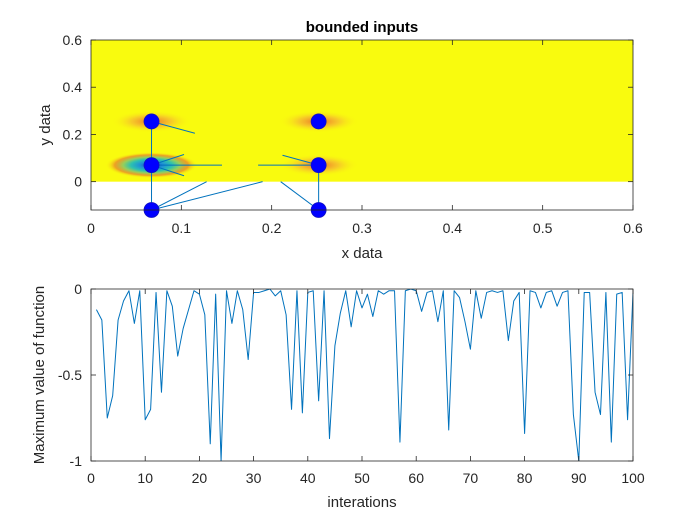  What do you see at coordinates (525, 478) in the screenshot?
I see `bottom-x-tick-label: 80` at bounding box center [525, 478].